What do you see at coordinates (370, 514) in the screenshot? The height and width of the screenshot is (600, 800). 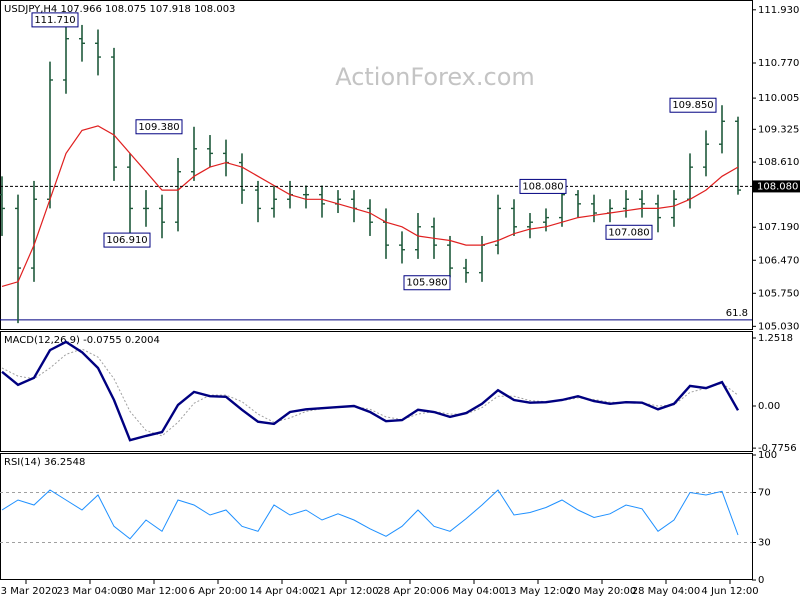 I see `rsi-line` at bounding box center [370, 514].